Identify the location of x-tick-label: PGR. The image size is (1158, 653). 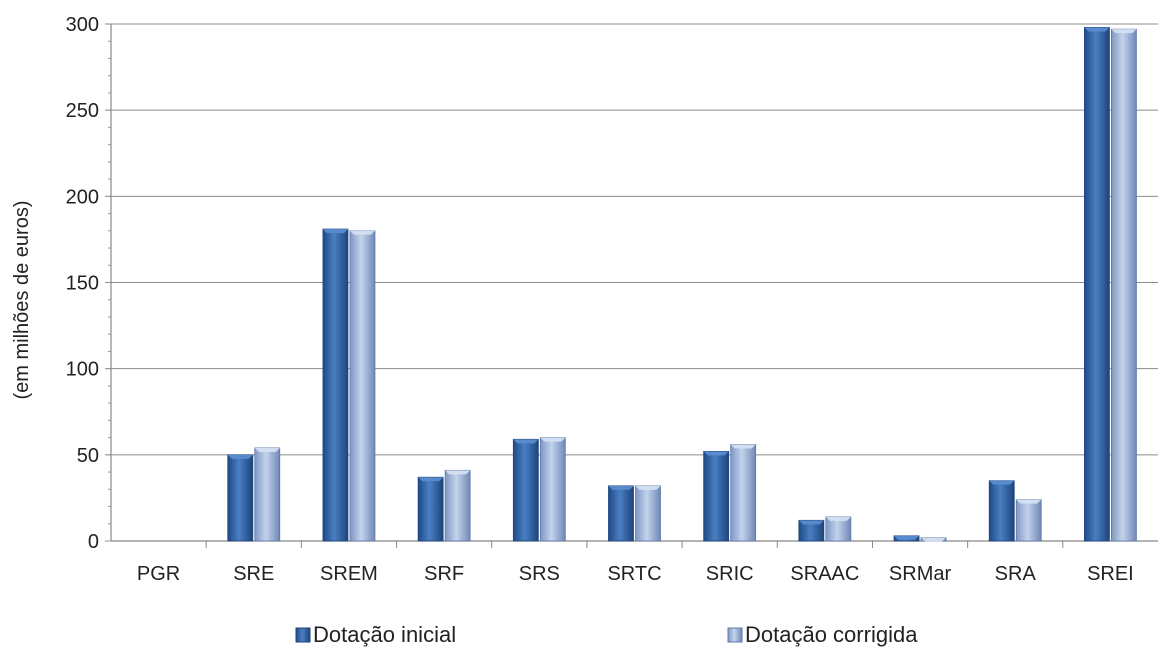
(158, 574).